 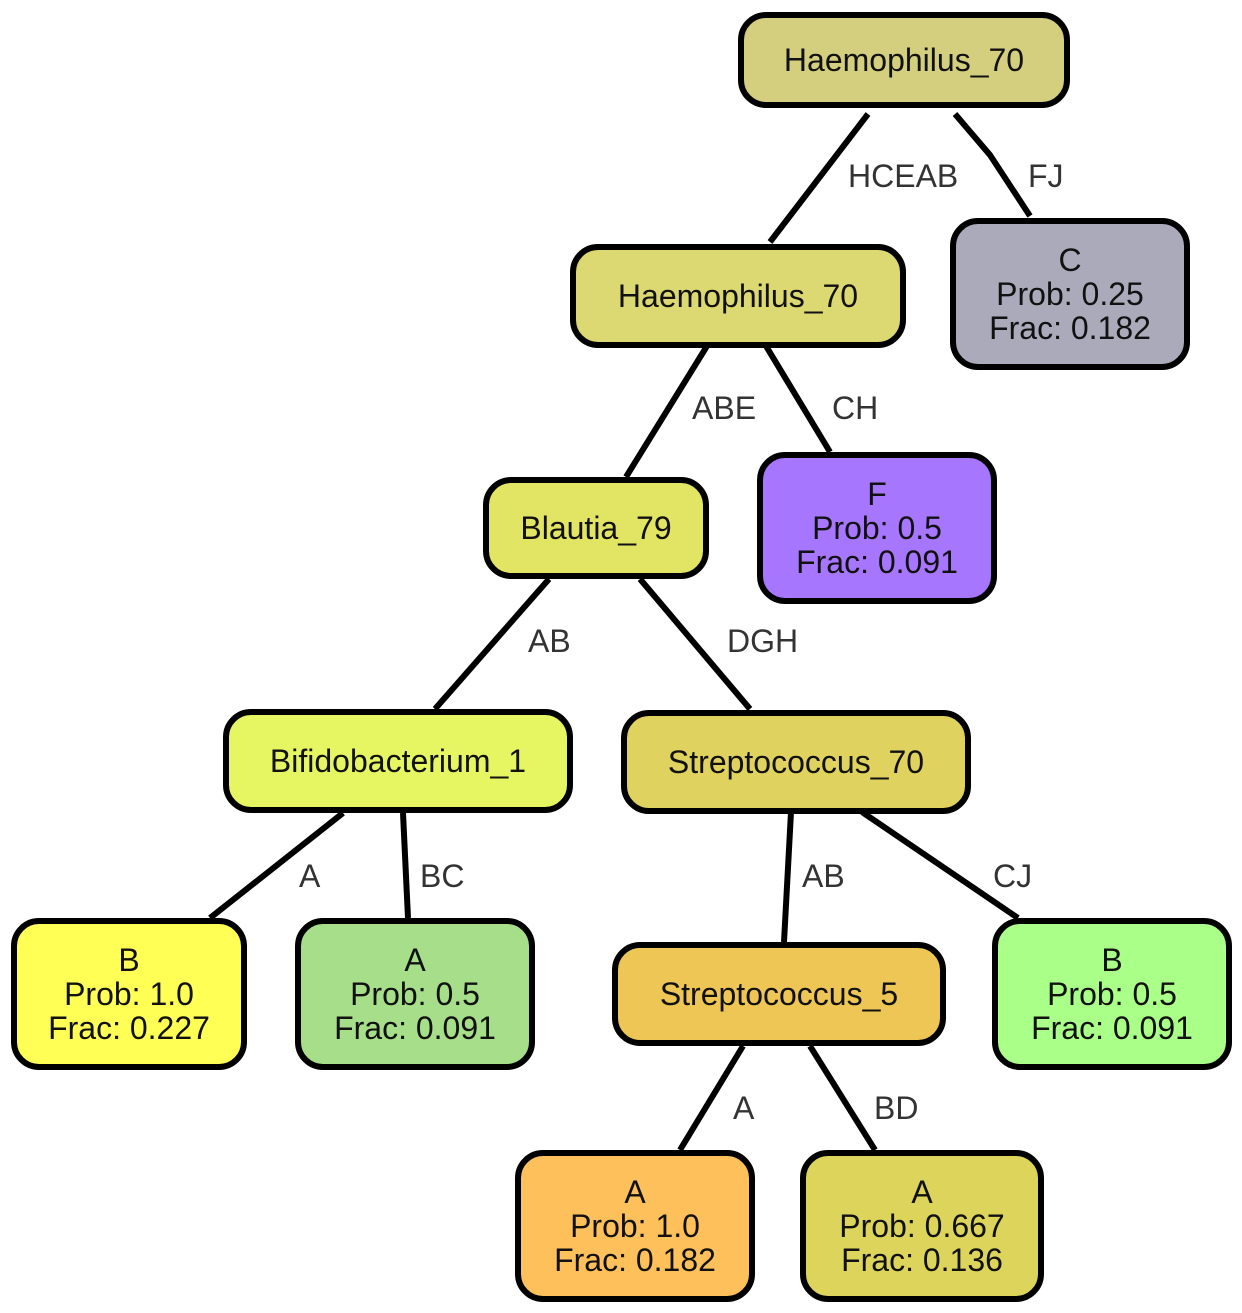 I want to click on leaf-b-strep: B Prob: 0.5 Frac: 0.091, so click(x=1112, y=994).